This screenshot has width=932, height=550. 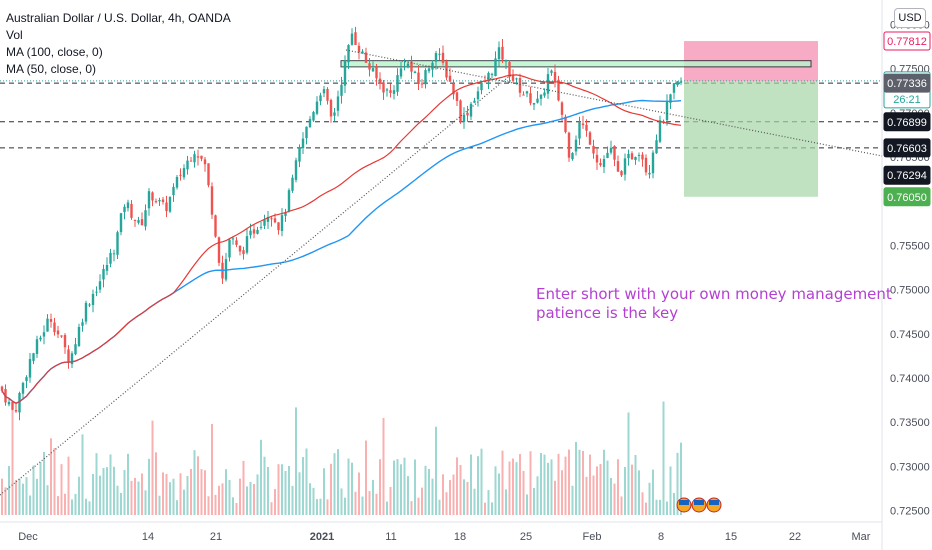 I want to click on currency-button: USD, so click(x=910, y=18).